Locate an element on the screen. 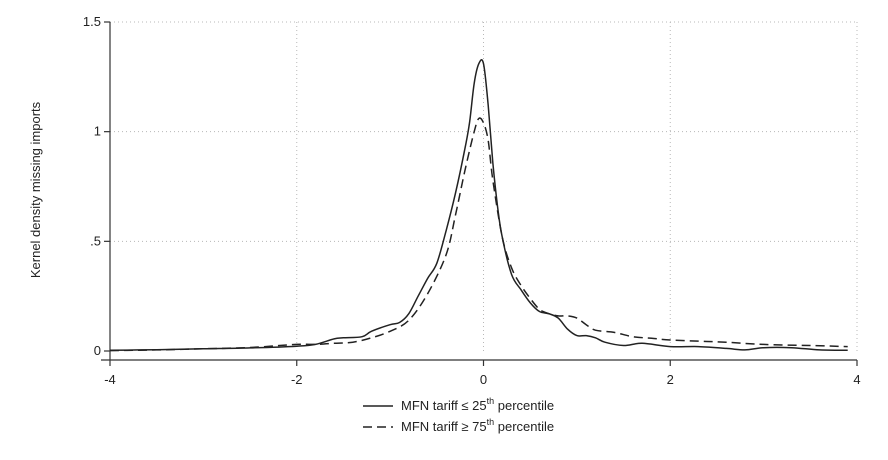 This screenshot has height=460, width=888. y-tick-label: 1.5 is located at coordinates (92, 21).